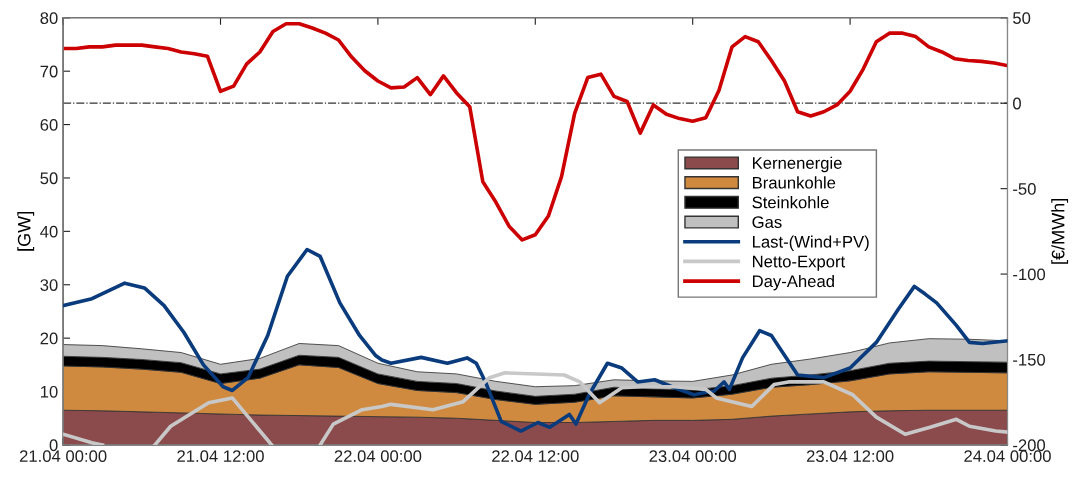  What do you see at coordinates (1029, 445) in the screenshot?
I see `y2-tick-label: -200` at bounding box center [1029, 445].